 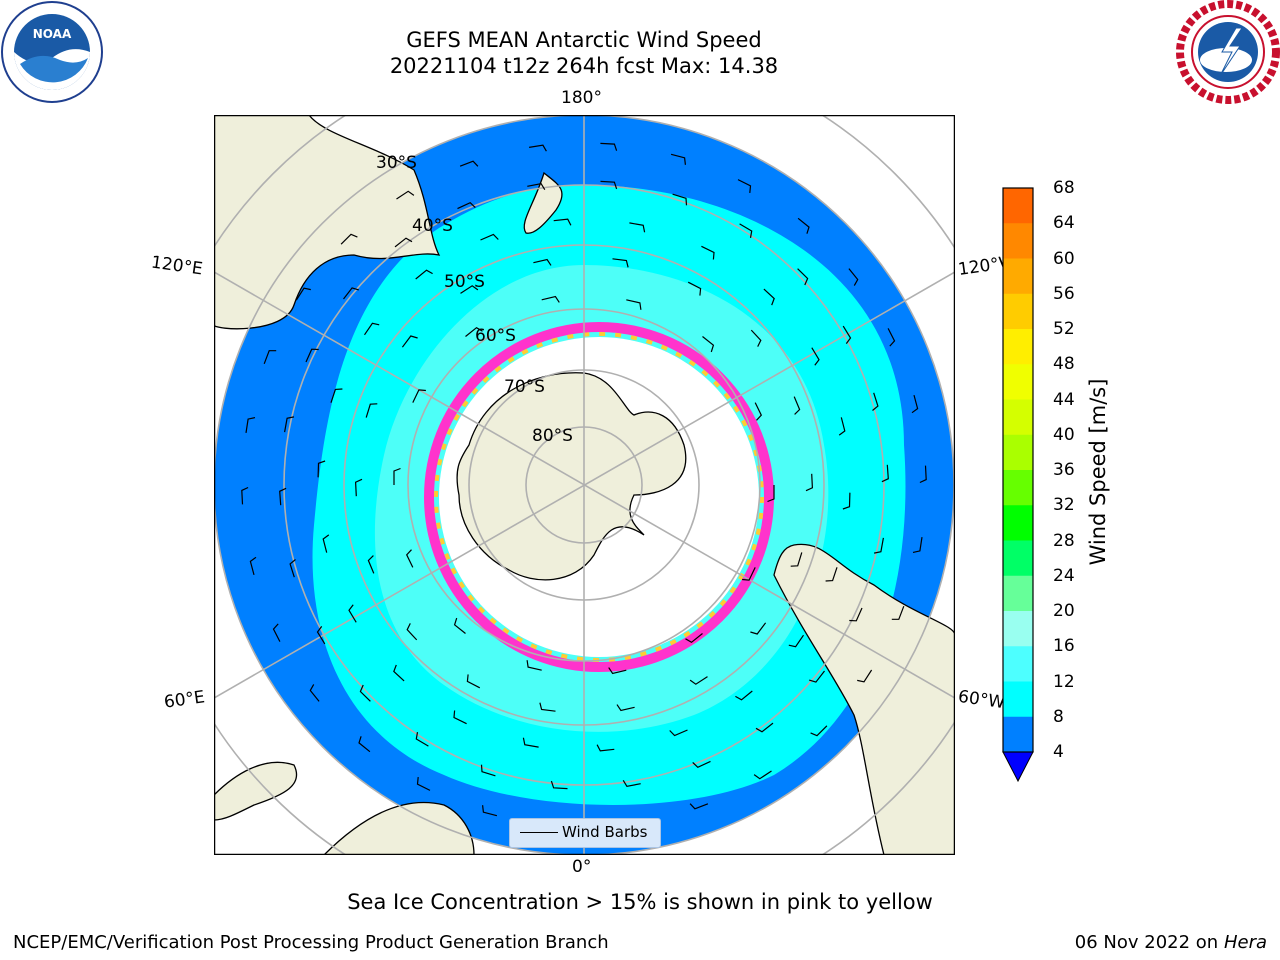 I want to click on lon-label-60e: 60°E, so click(x=184, y=700).